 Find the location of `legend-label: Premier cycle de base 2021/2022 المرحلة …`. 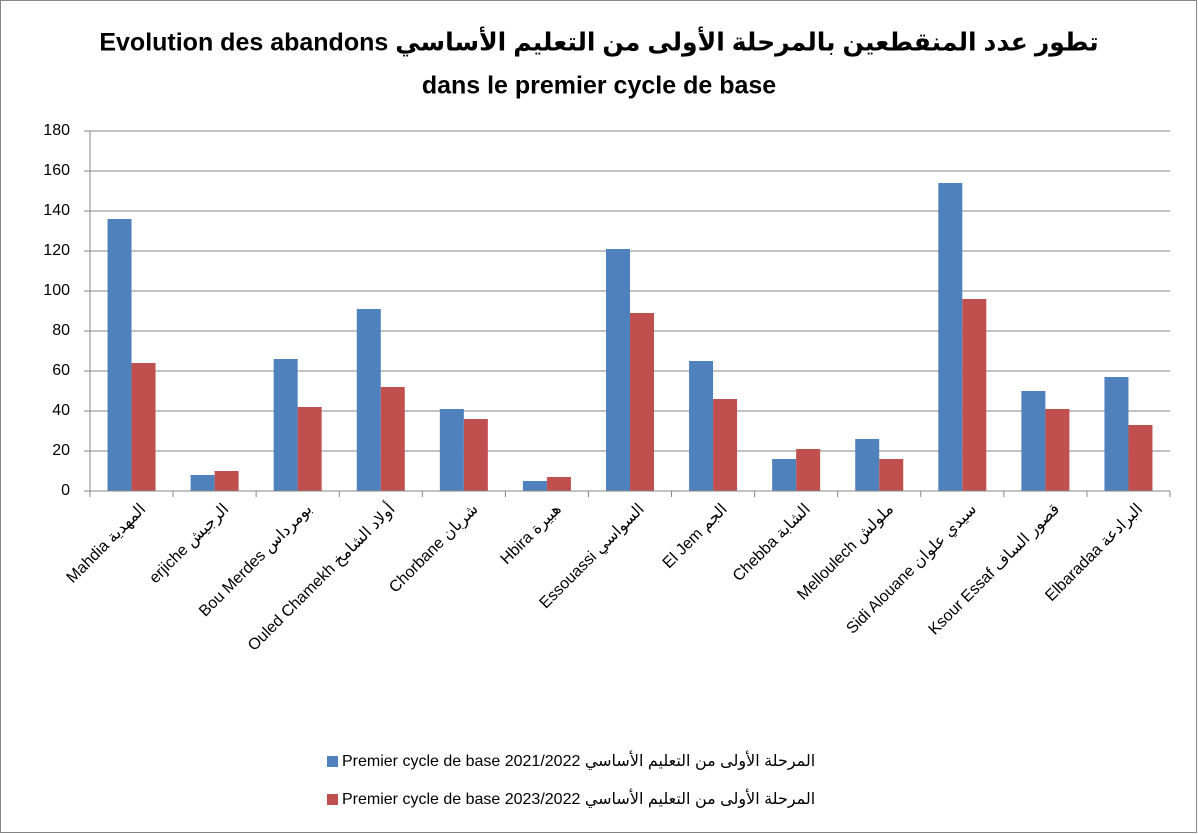

legend-label: Premier cycle de base 2021/2022 المرحلة … is located at coordinates (578, 760).